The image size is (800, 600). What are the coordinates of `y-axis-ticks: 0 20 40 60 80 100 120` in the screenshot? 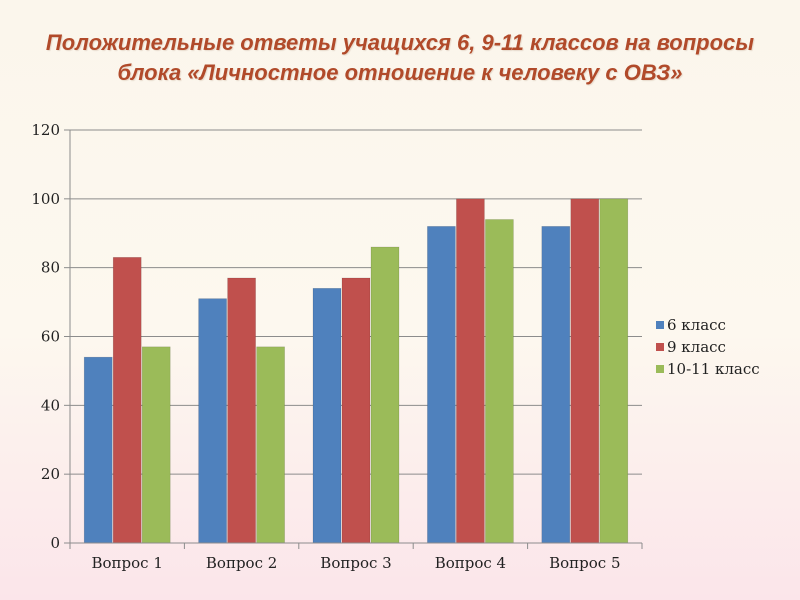 It's located at (50, 336).